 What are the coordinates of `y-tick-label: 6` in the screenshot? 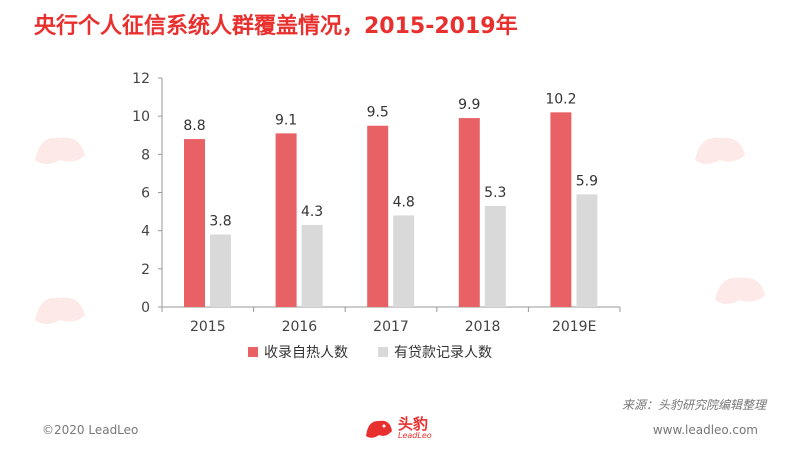 It's located at (145, 194).